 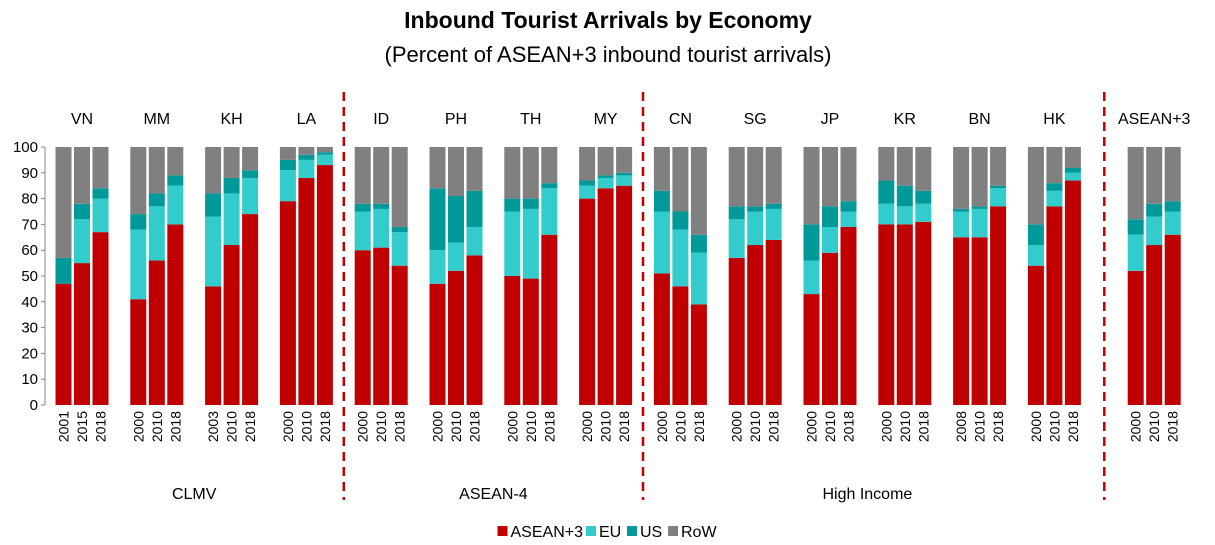 I want to click on region-label: High Income, so click(x=867, y=494).